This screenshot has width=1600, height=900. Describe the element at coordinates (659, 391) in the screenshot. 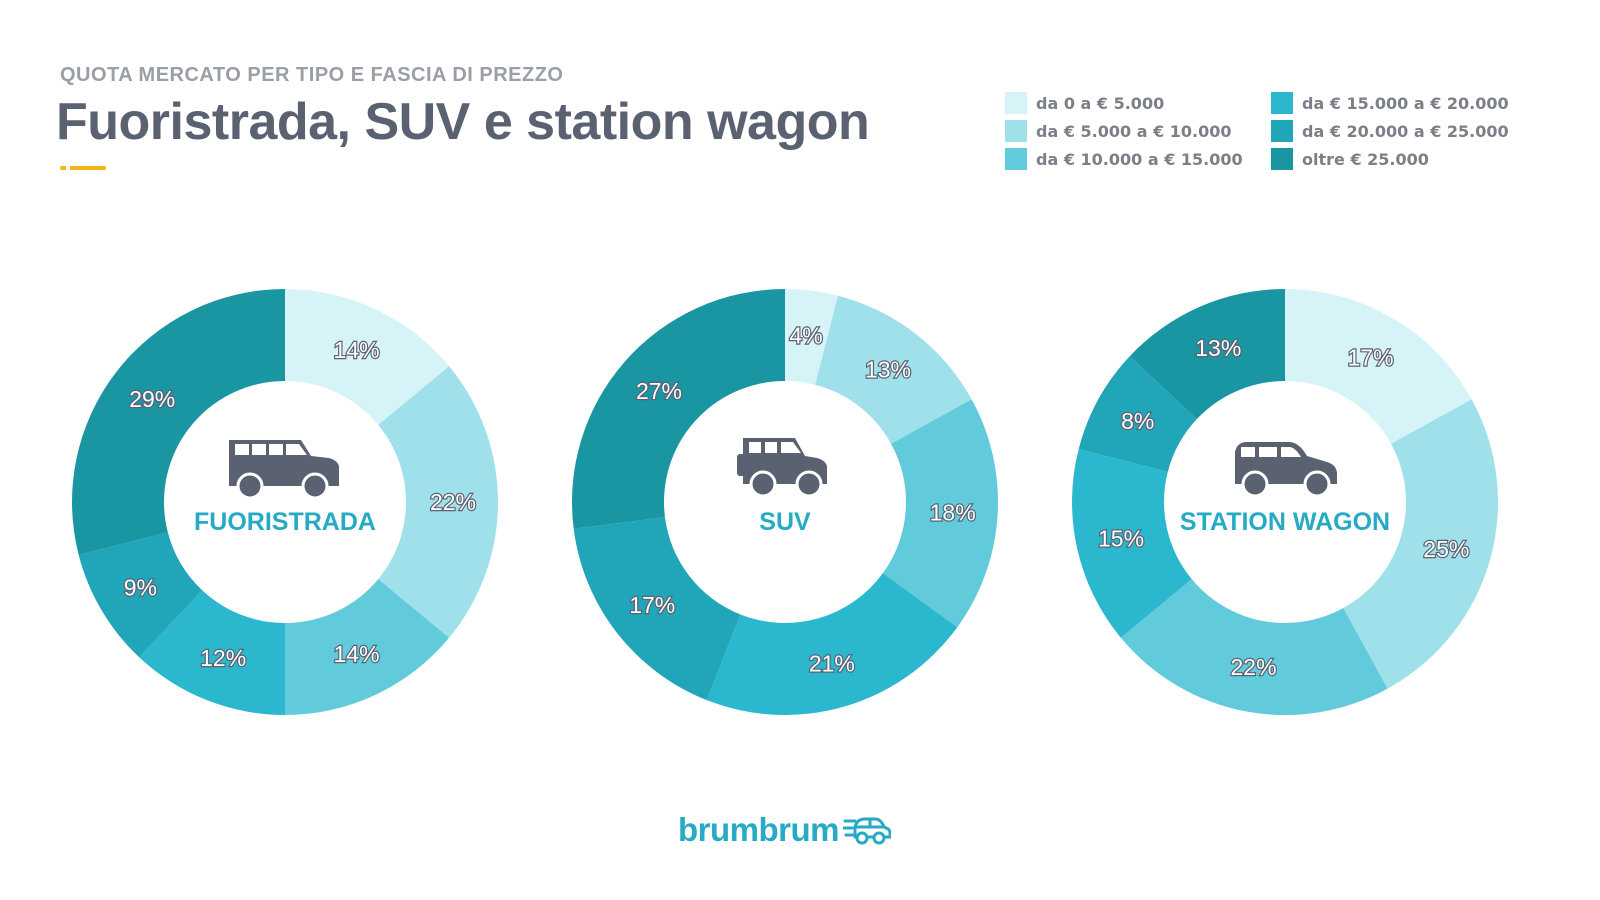

I see `slice-label: 27%` at that location.